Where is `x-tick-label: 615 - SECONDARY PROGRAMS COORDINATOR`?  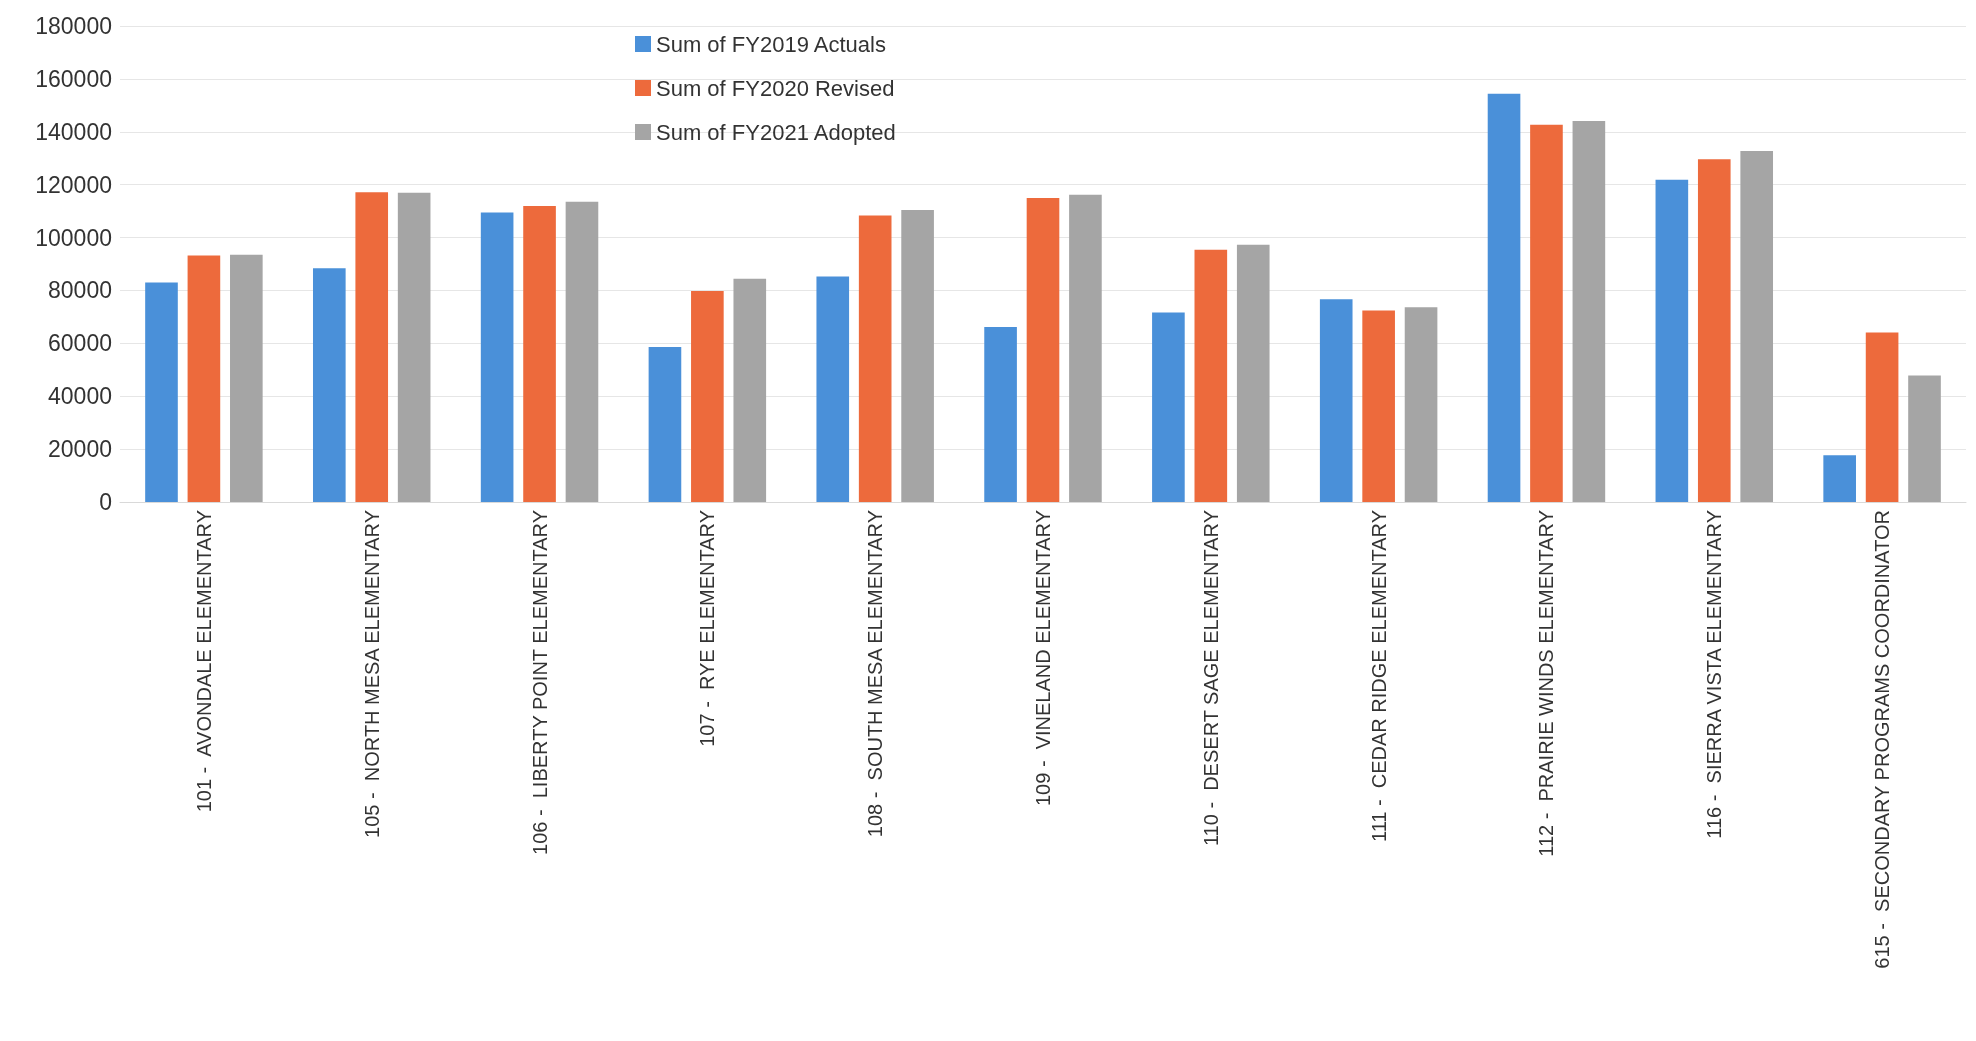
x-tick-label: 615 - SECONDARY PROGRAMS COORDINATOR is located at coordinates (1882, 739).